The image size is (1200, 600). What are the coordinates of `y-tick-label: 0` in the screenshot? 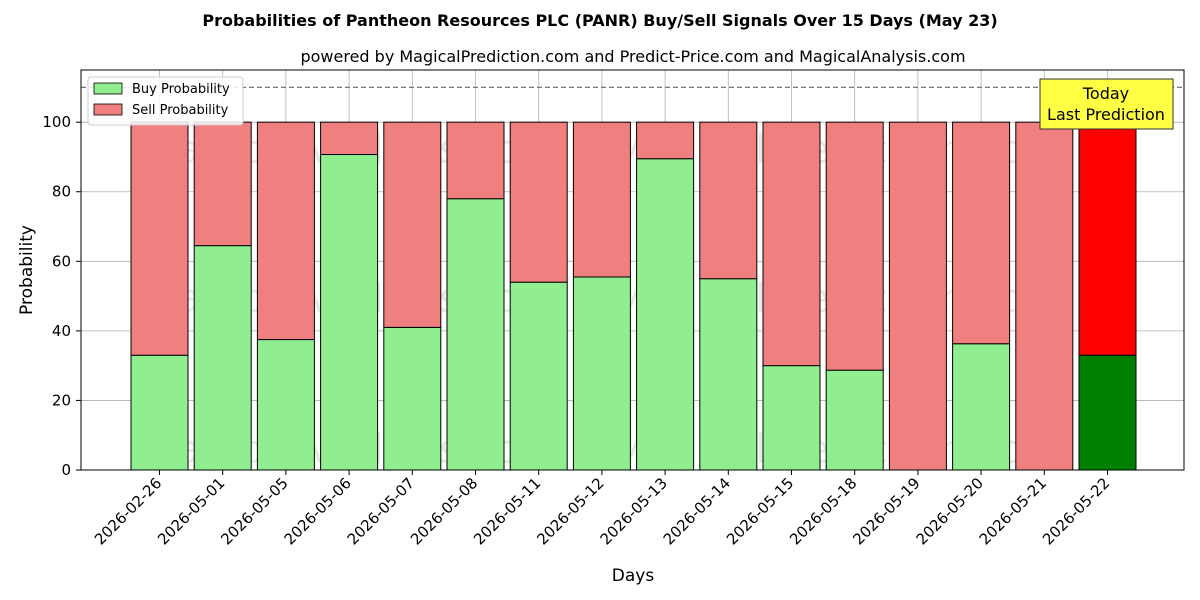 It's located at (66, 470).